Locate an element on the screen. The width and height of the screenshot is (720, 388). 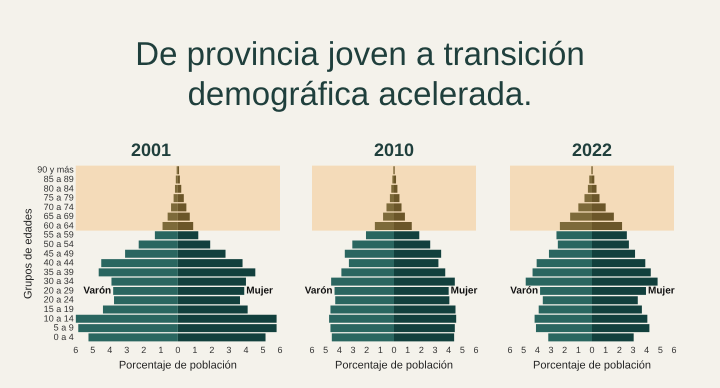
y-tick-label: 65 a 69 is located at coordinates (59, 216).